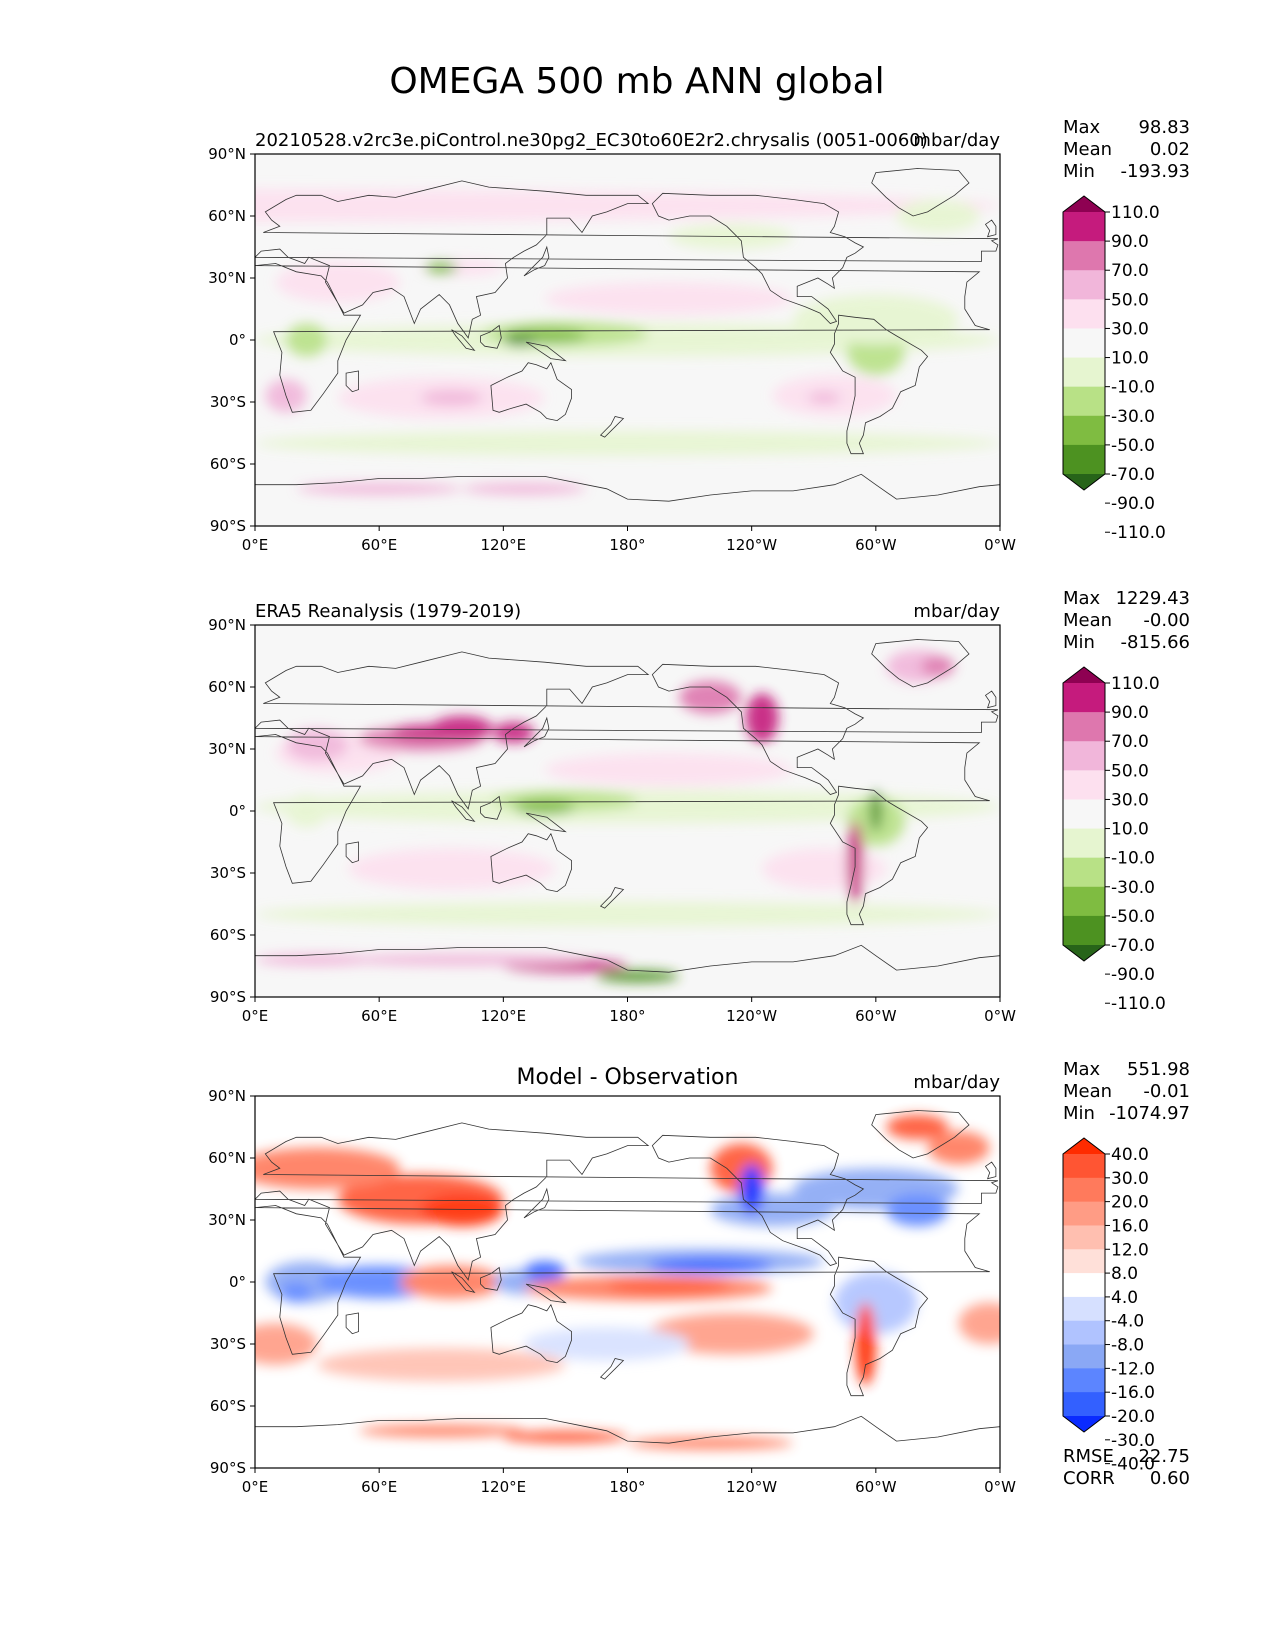  What do you see at coordinates (1079, 1113) in the screenshot?
I see `stat-label: Min` at bounding box center [1079, 1113].